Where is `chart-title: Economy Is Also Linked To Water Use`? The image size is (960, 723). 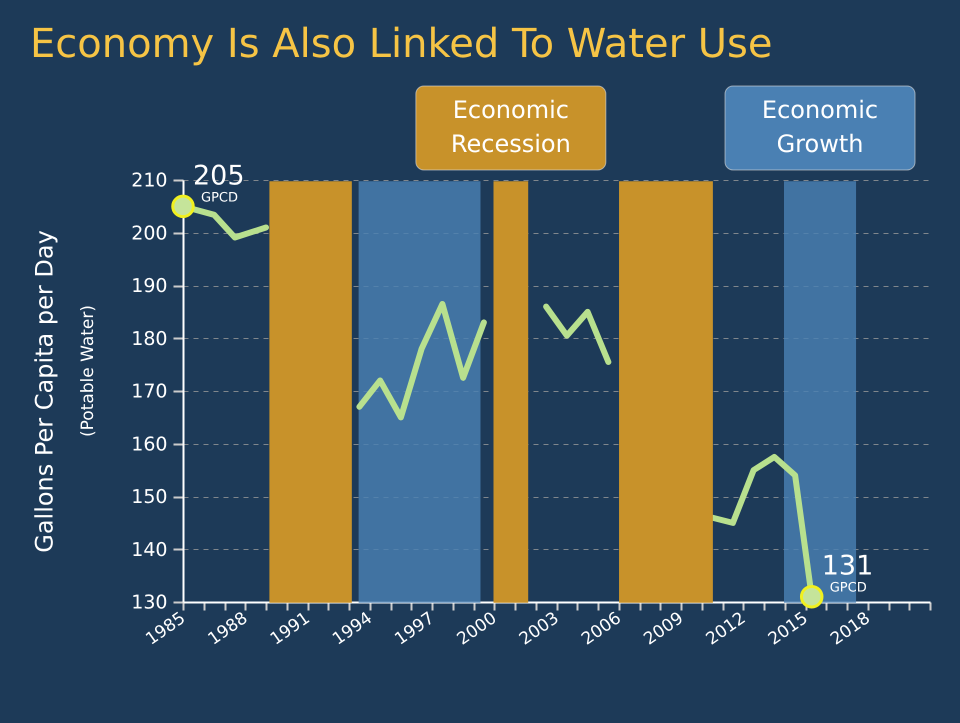
chart-title: Economy Is Also Linked To Water Use is located at coordinates (401, 44).